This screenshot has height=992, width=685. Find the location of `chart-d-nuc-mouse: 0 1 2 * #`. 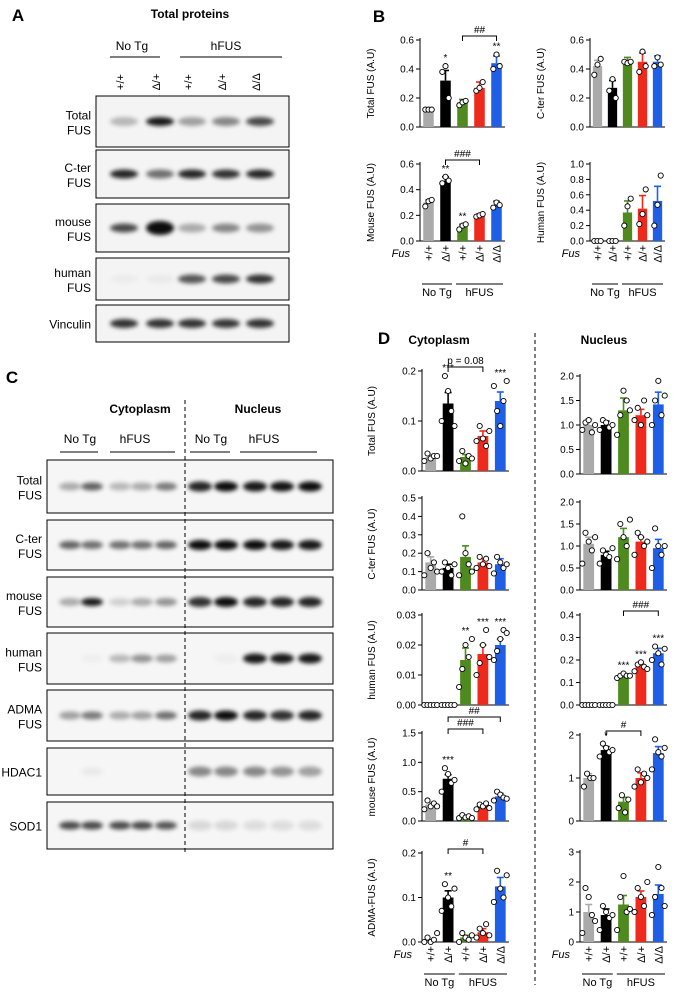

chart-d-nuc-mouse: 0 1 2 * # is located at coordinates (618, 774).